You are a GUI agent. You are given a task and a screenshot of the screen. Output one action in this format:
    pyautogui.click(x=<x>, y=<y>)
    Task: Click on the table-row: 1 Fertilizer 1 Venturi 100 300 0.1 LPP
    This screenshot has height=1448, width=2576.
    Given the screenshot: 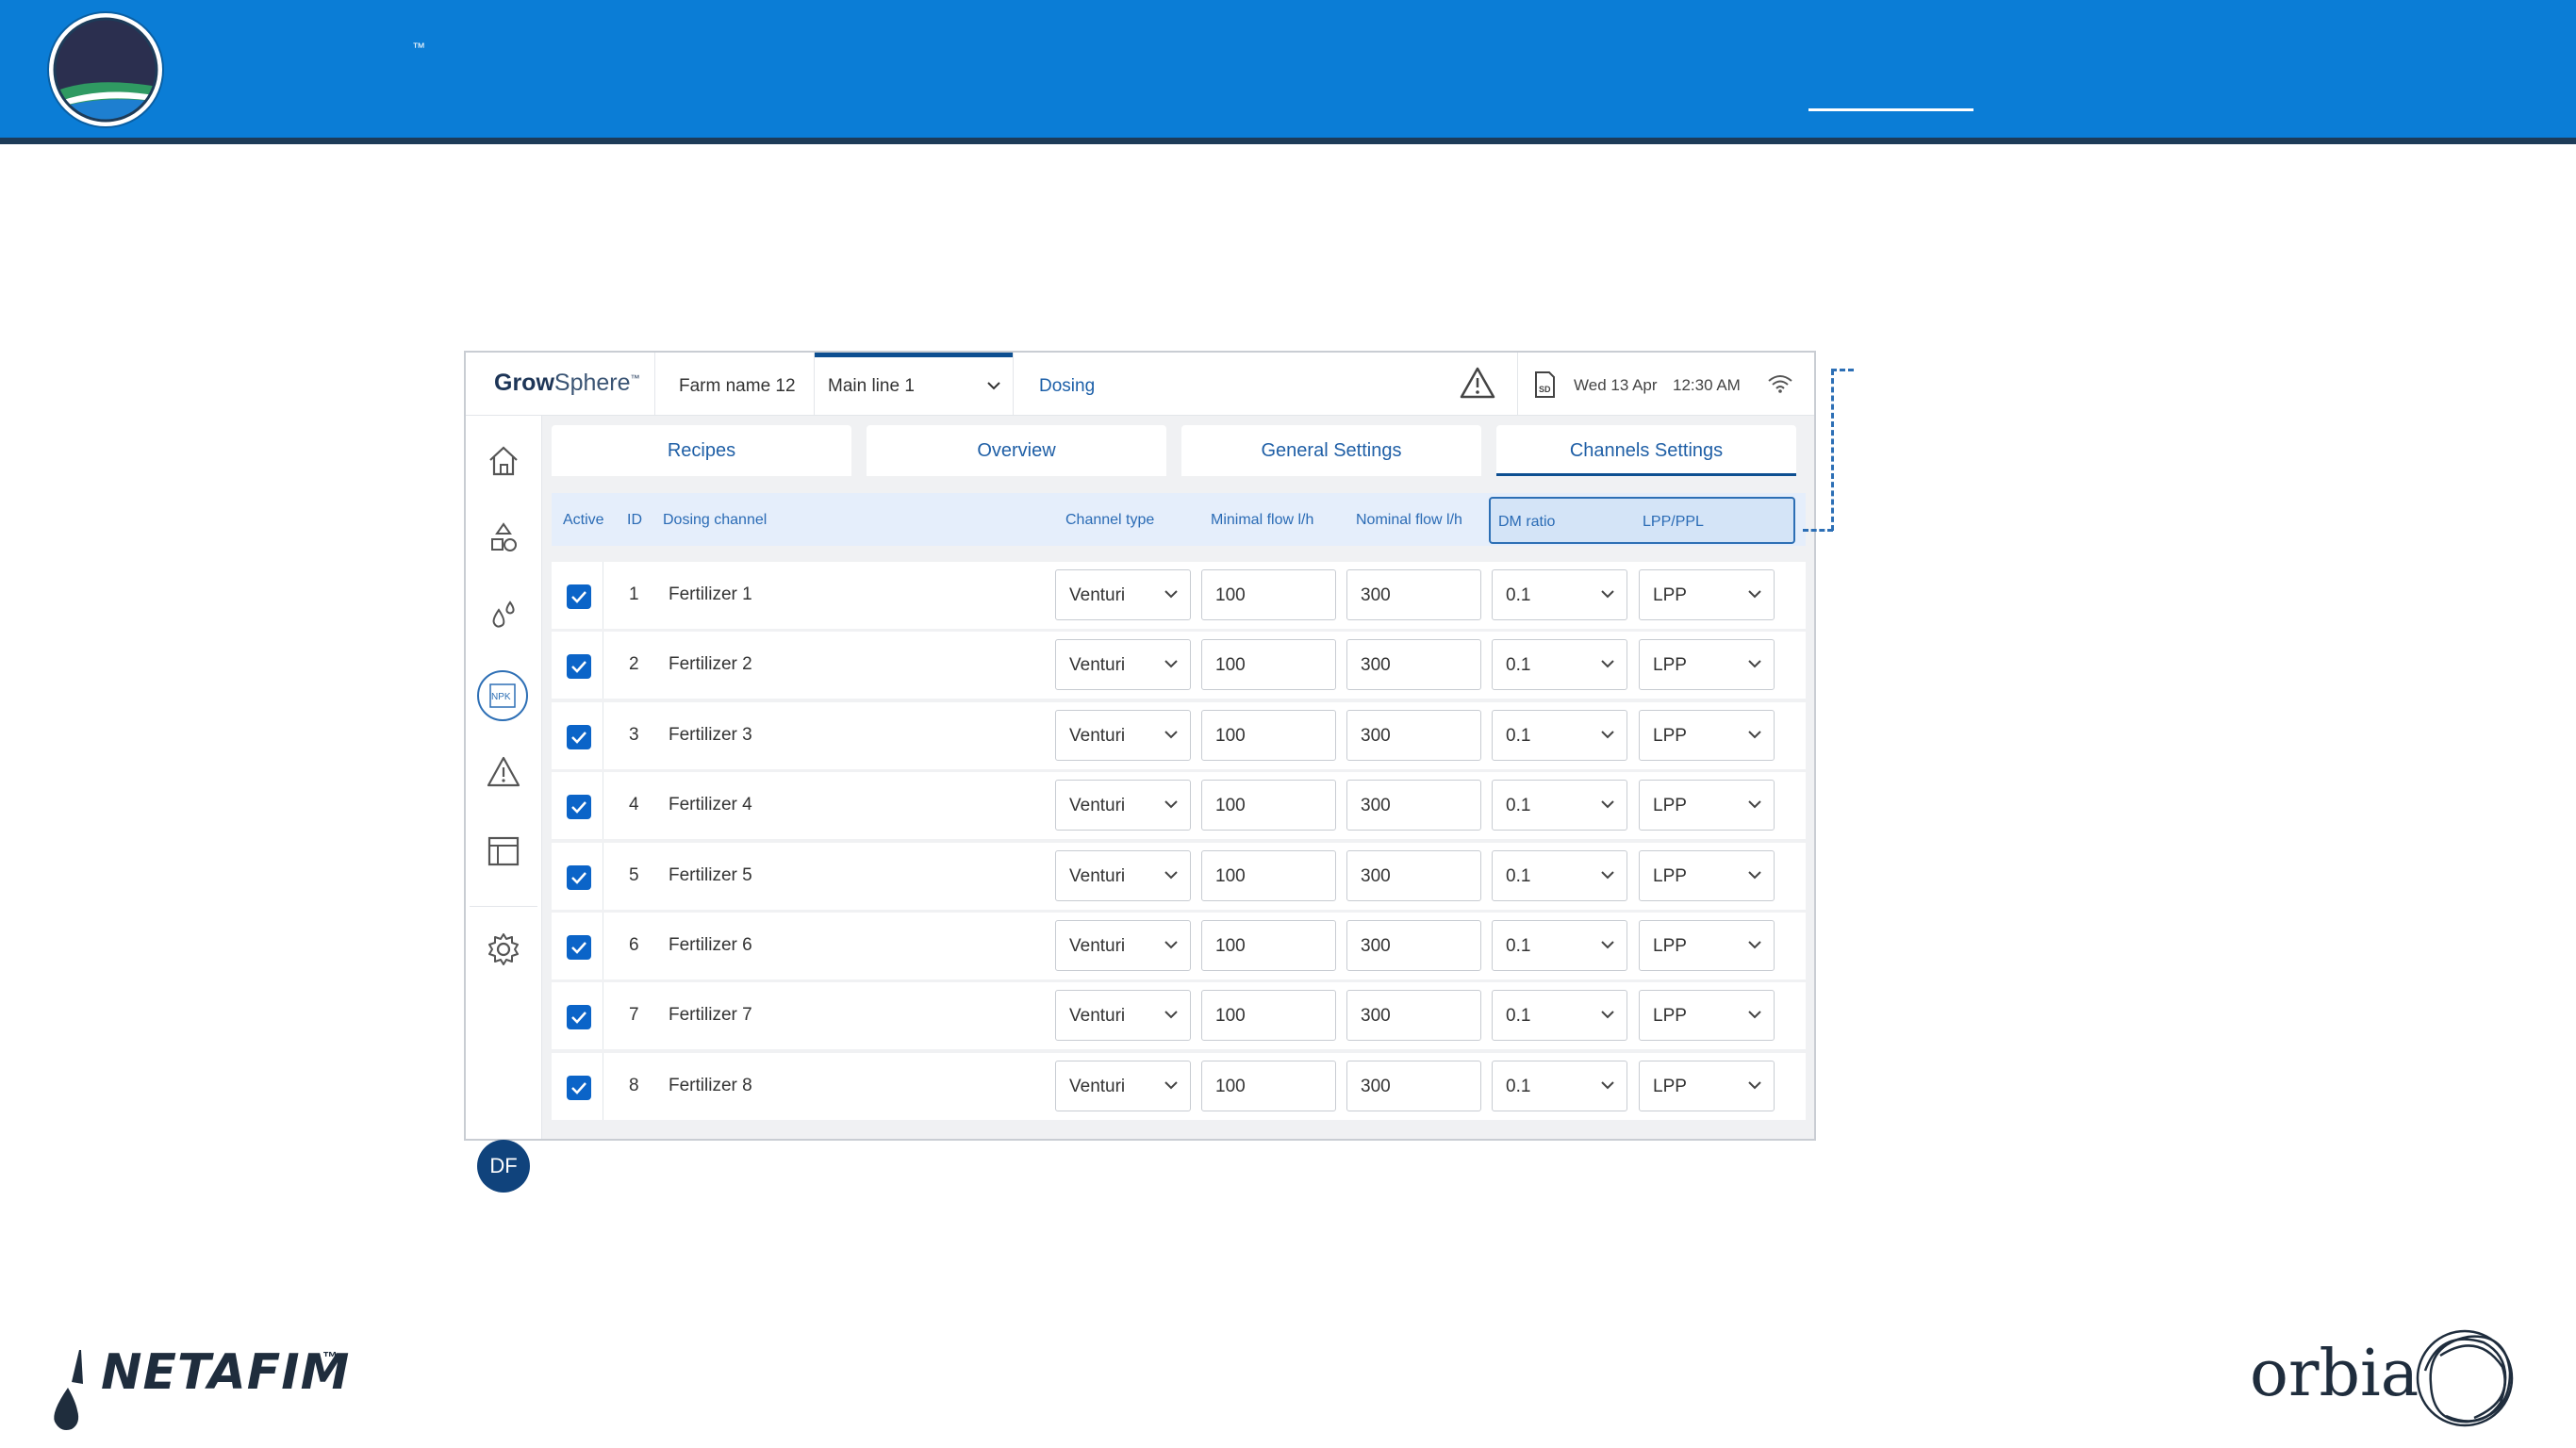 What is the action you would take?
    pyautogui.click(x=1179, y=595)
    